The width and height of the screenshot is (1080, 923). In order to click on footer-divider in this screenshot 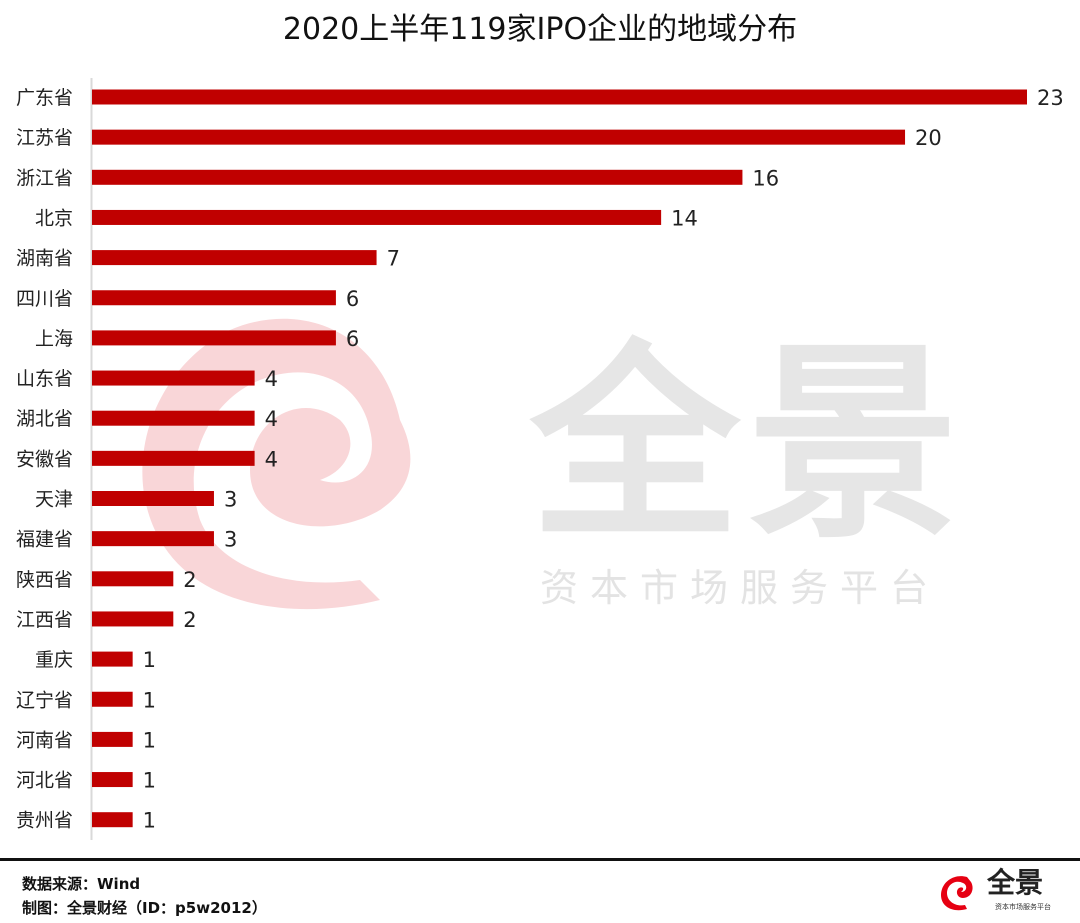, I will do `click(540, 859)`.